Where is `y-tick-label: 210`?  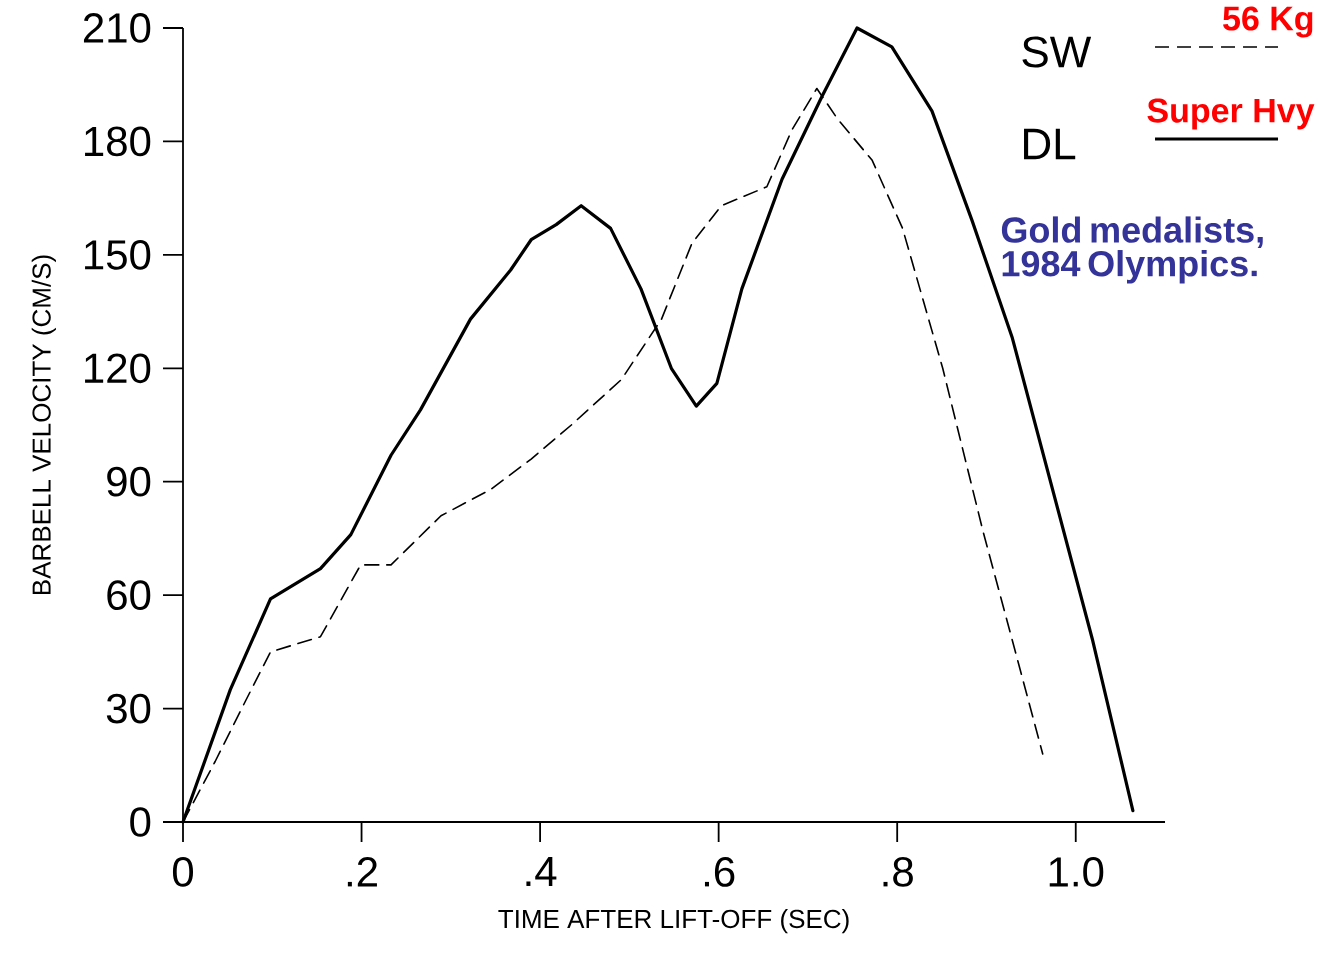
y-tick-label: 210 is located at coordinates (117, 28).